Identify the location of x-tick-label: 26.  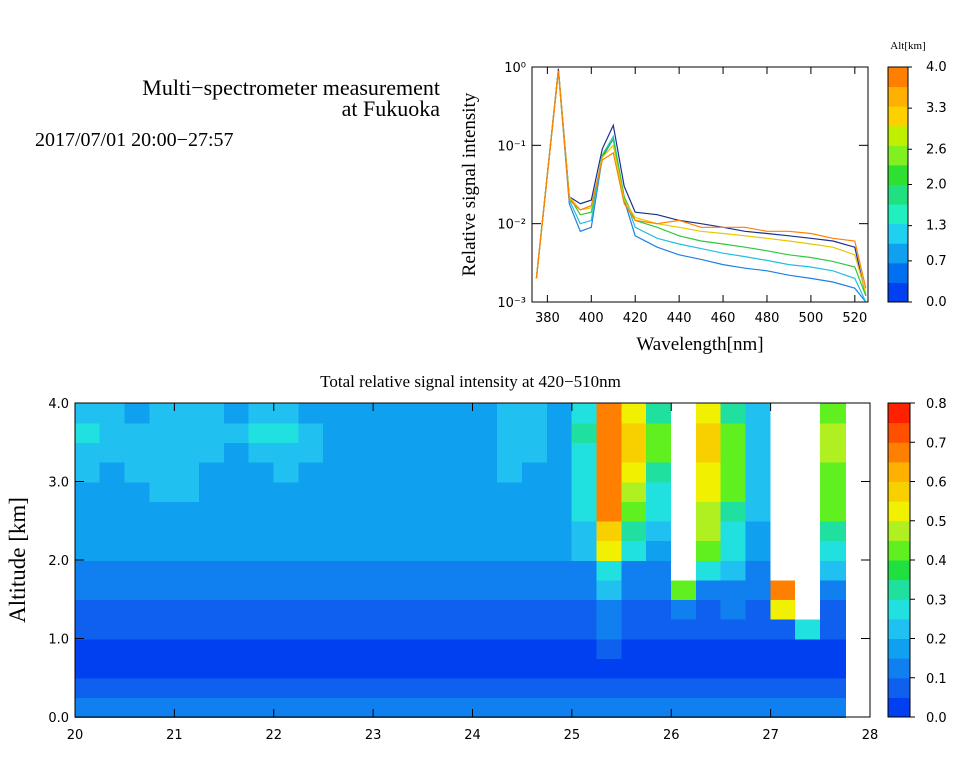
(671, 735).